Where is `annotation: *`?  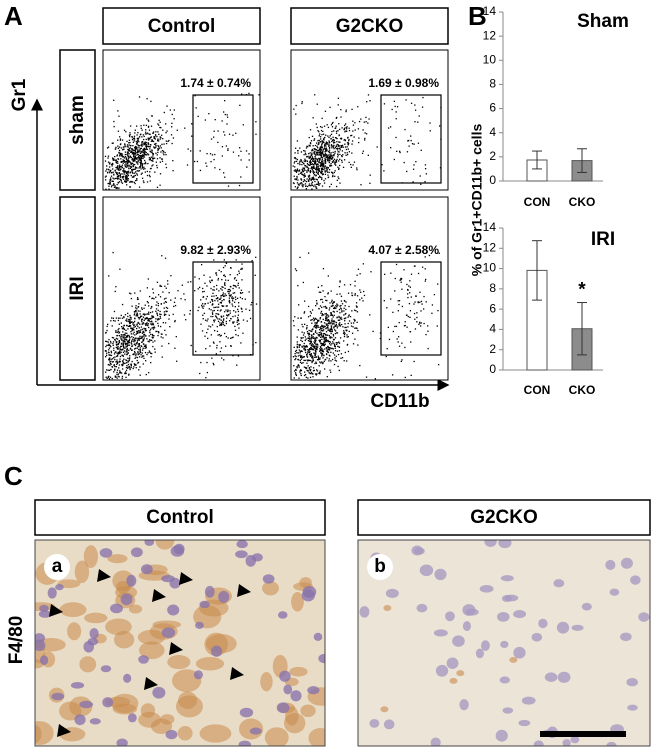 annotation: * is located at coordinates (582, 290).